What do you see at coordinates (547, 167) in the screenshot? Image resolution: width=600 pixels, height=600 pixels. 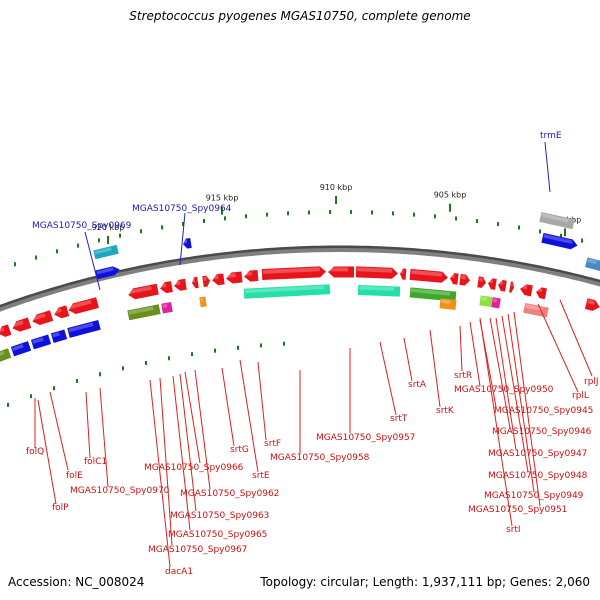 I see `leader-line-outer` at bounding box center [547, 167].